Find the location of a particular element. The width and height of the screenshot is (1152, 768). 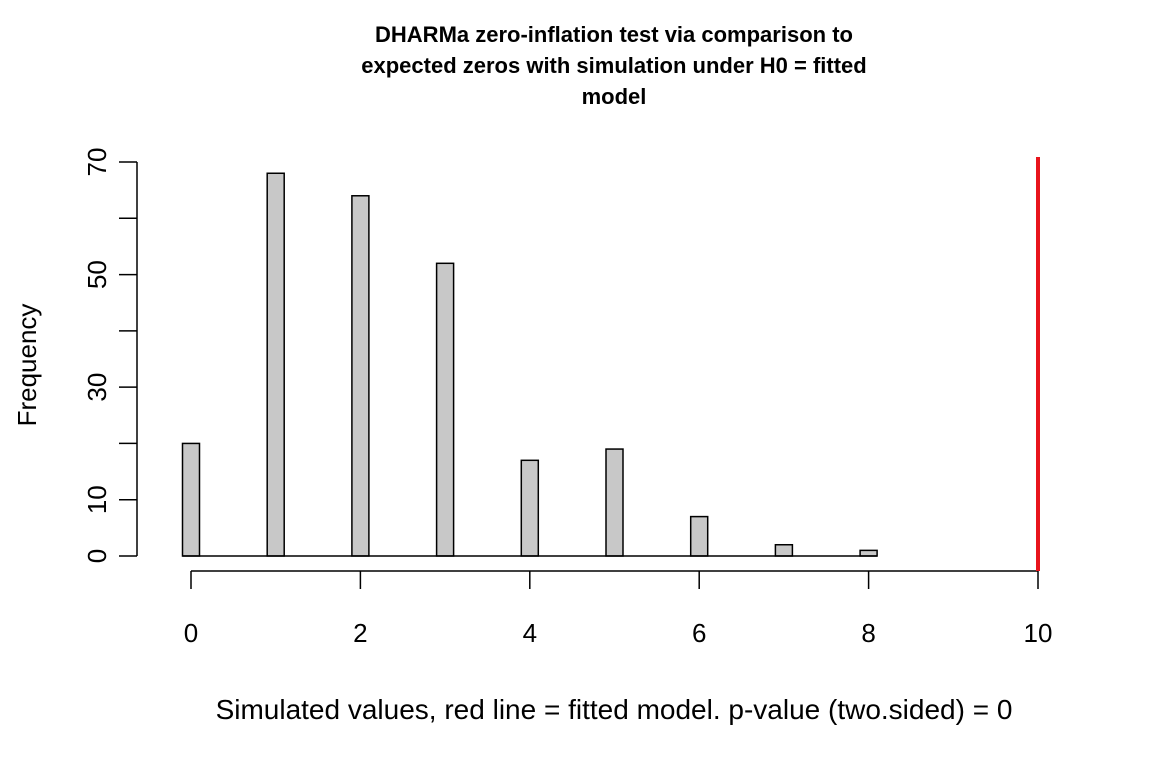

y-tick-label-10: 10 is located at coordinates (97, 499).